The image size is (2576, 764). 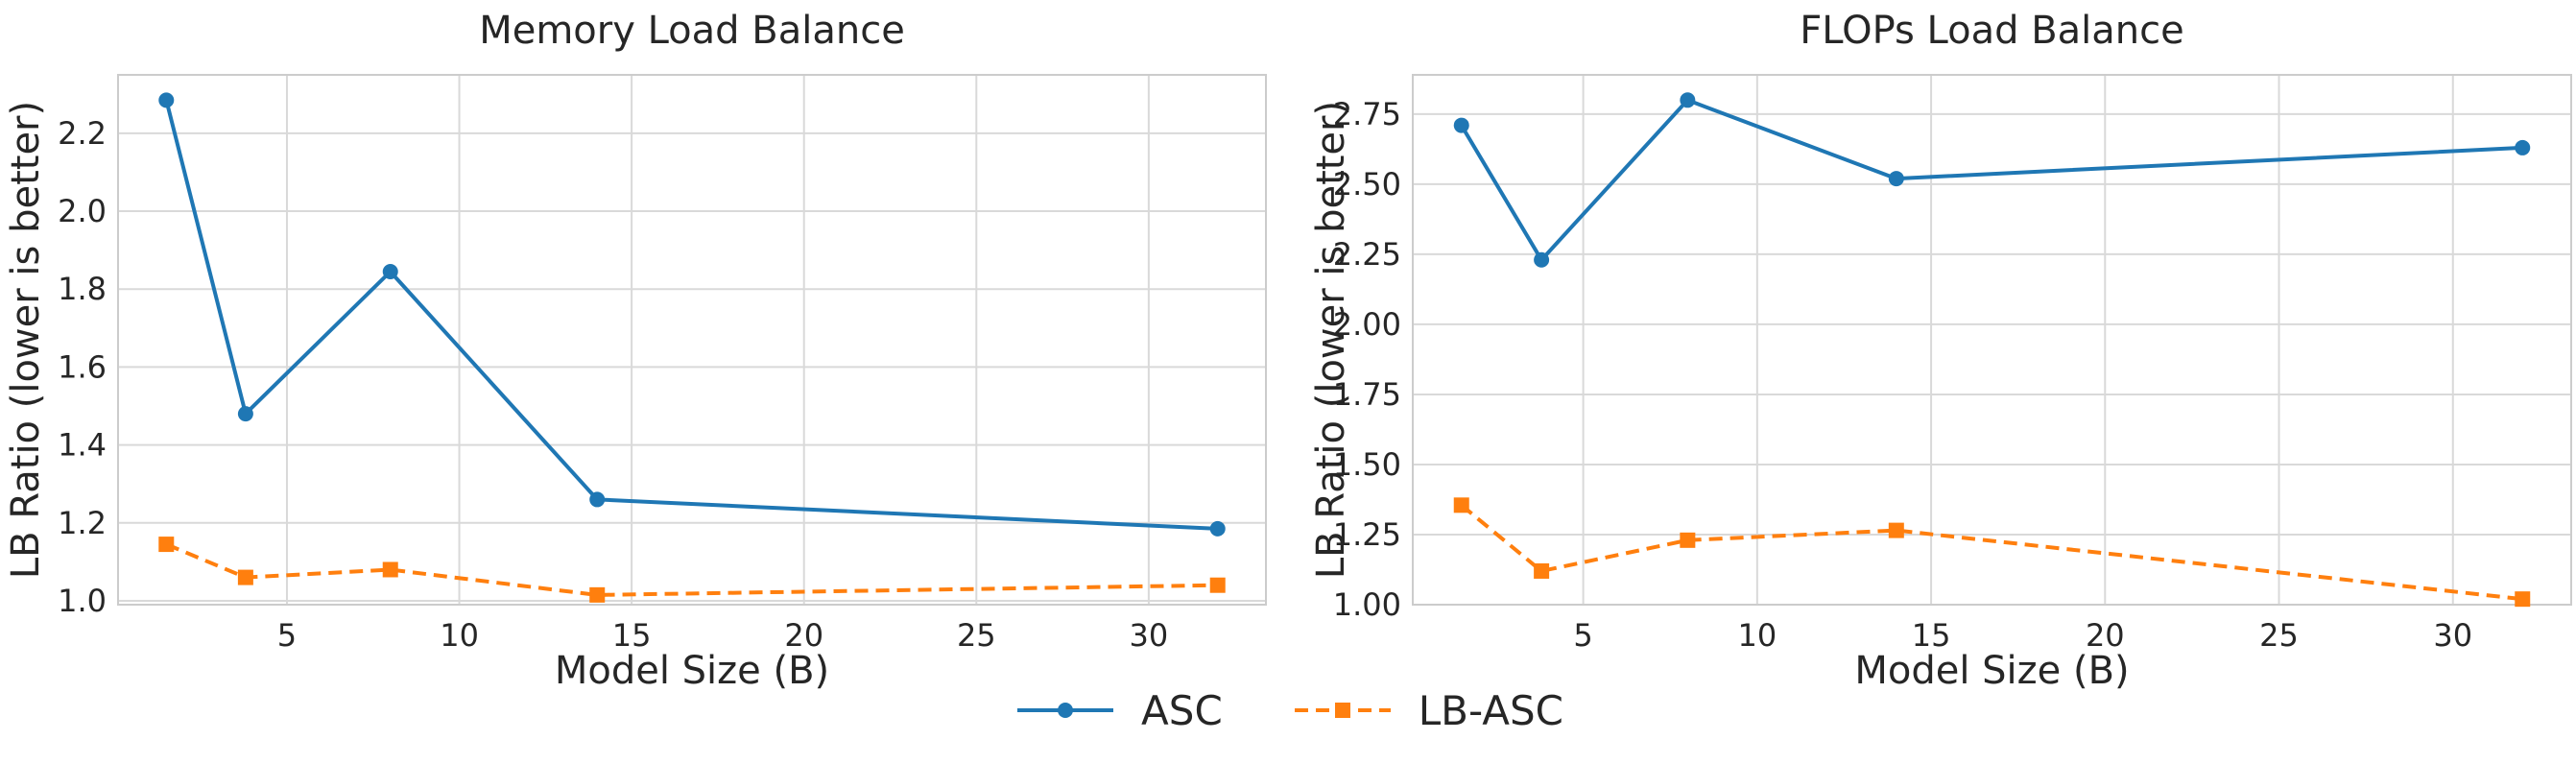 What do you see at coordinates (1331, 340) in the screenshot?
I see `p1-y-axis-label: LB Ratio (lower is better)` at bounding box center [1331, 340].